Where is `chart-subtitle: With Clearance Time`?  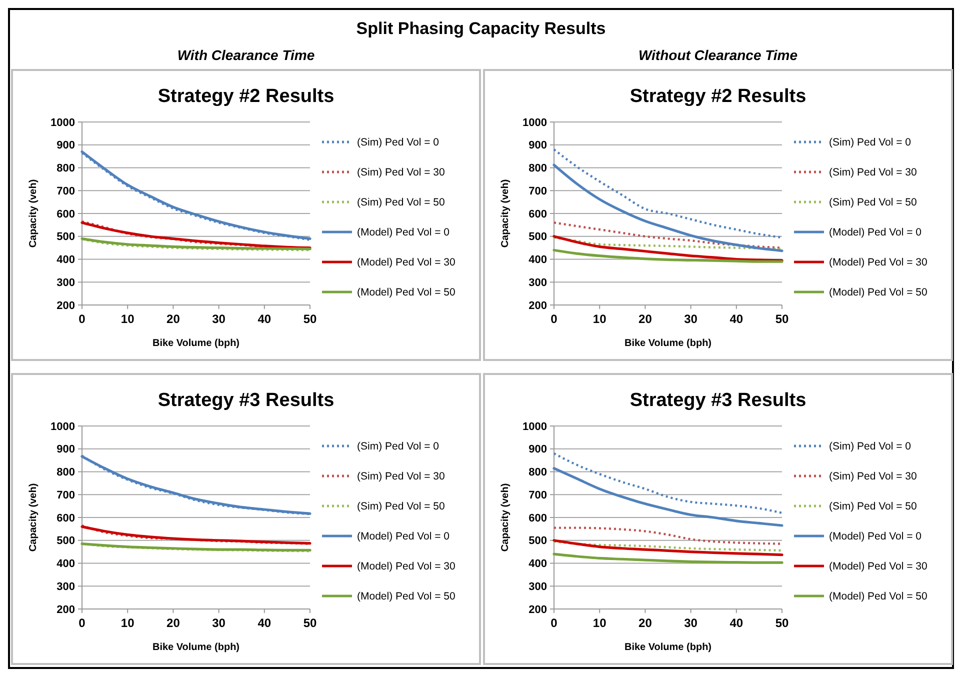
chart-subtitle: With Clearance Time is located at coordinates (246, 55).